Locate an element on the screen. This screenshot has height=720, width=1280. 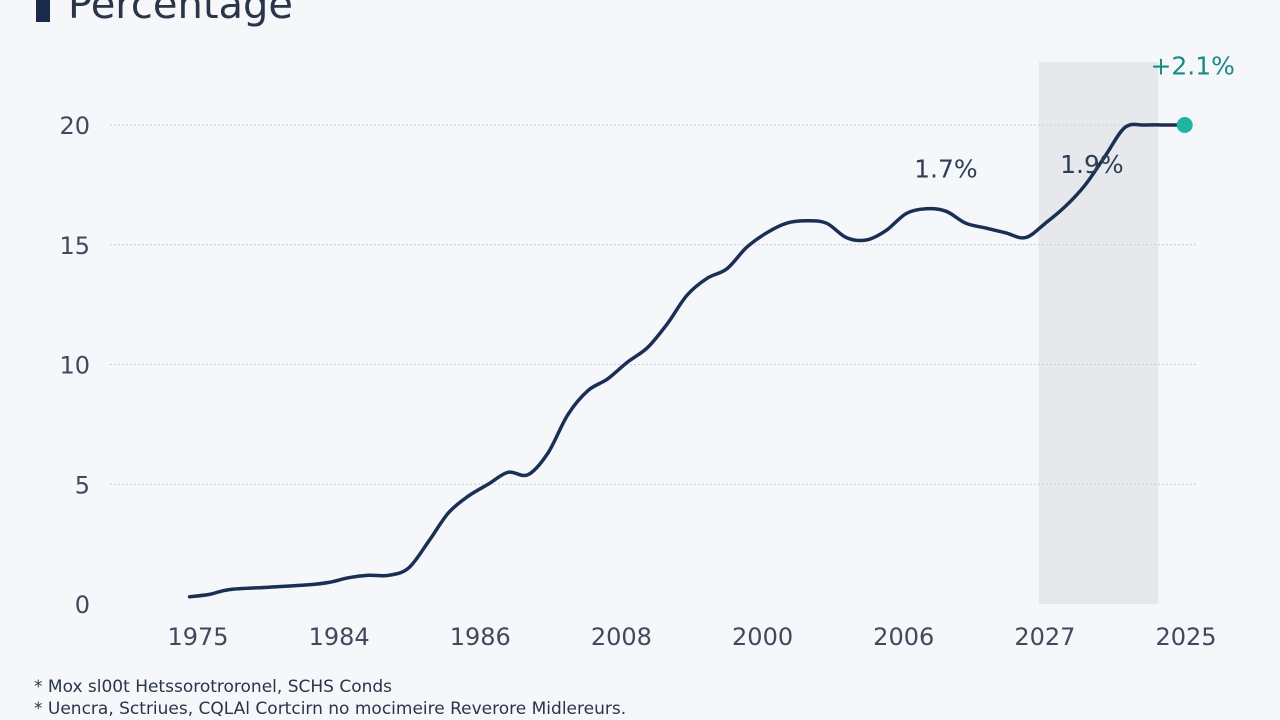
forecast-band is located at coordinates (1098, 333).